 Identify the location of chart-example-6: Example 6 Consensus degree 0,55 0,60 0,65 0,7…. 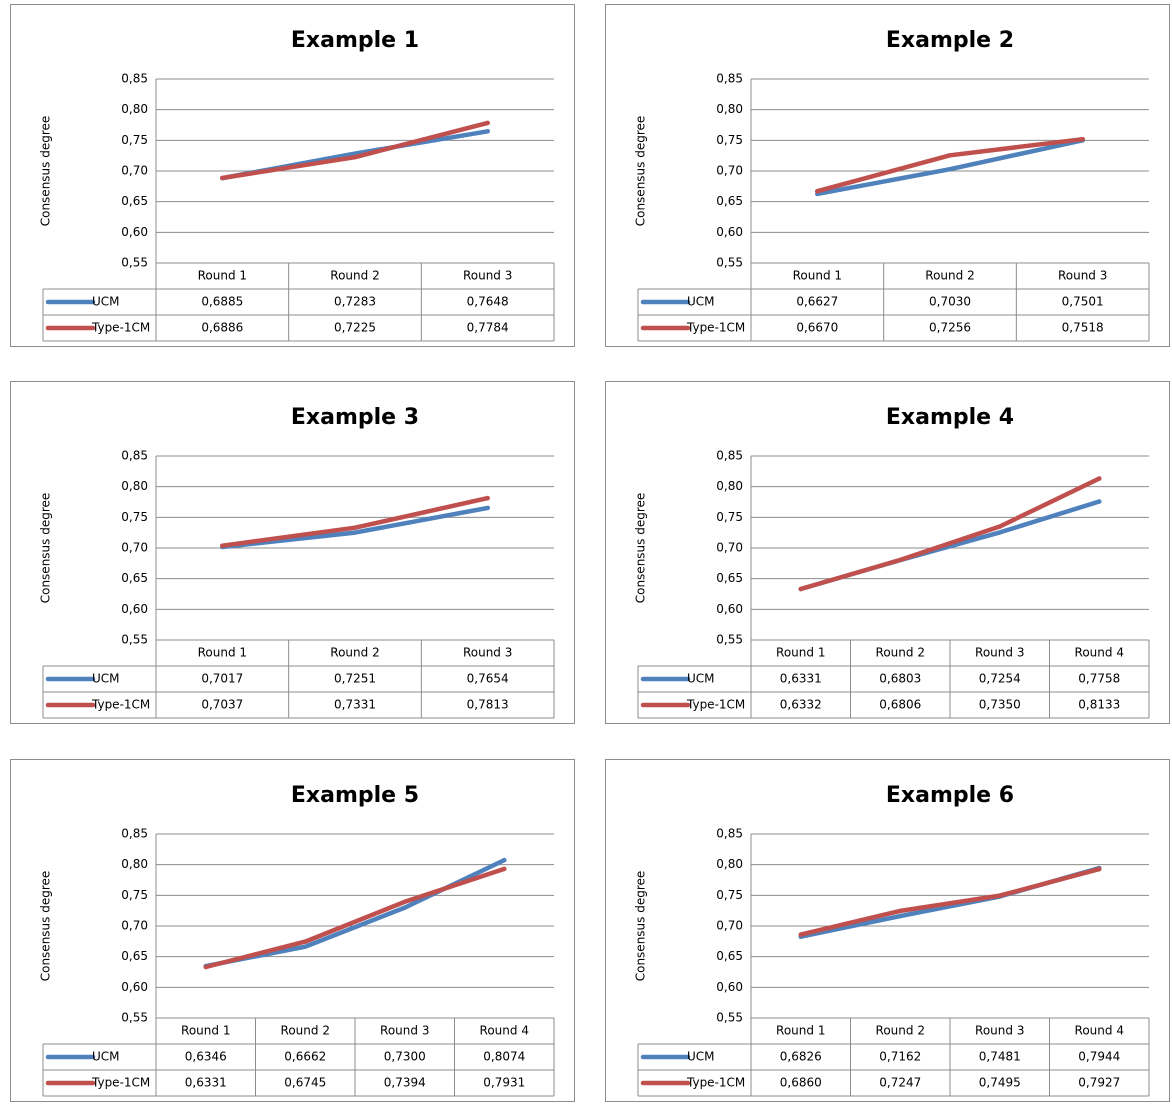
(887, 930).